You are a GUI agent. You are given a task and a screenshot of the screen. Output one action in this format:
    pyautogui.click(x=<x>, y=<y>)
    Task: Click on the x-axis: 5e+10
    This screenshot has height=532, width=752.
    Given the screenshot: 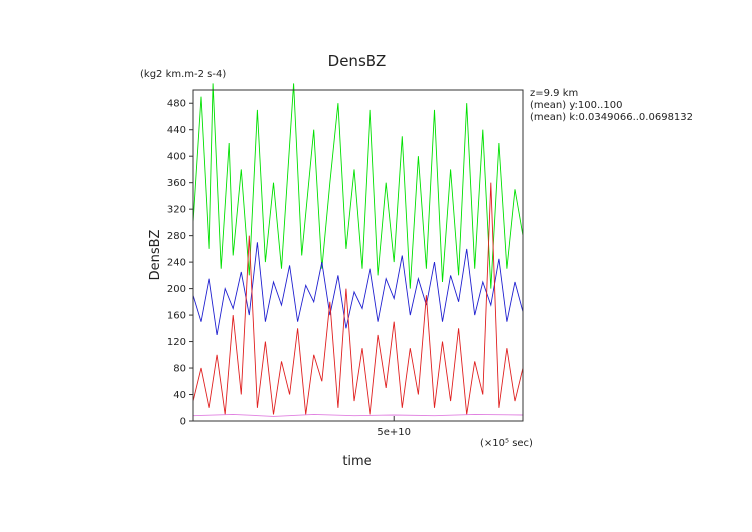 What is the action you would take?
    pyautogui.click(x=394, y=427)
    